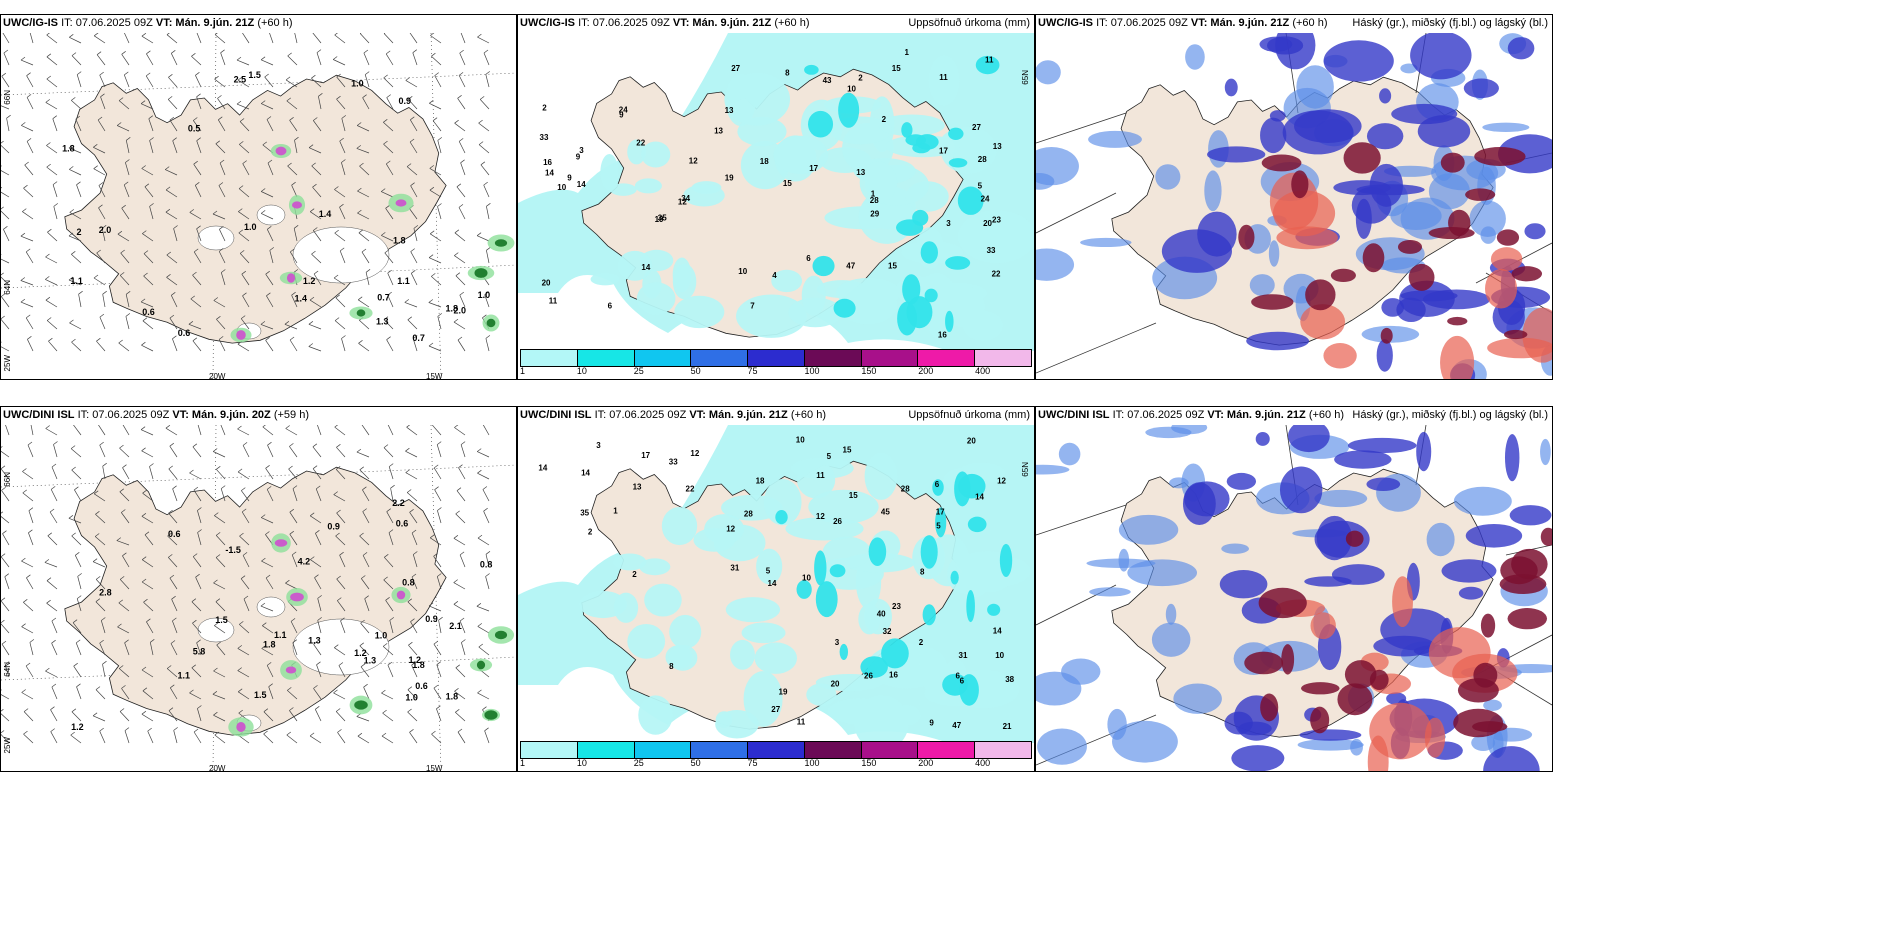 This screenshot has height=950, width=1900. I want to click on legend-tick-label: 100, so click(812, 763).